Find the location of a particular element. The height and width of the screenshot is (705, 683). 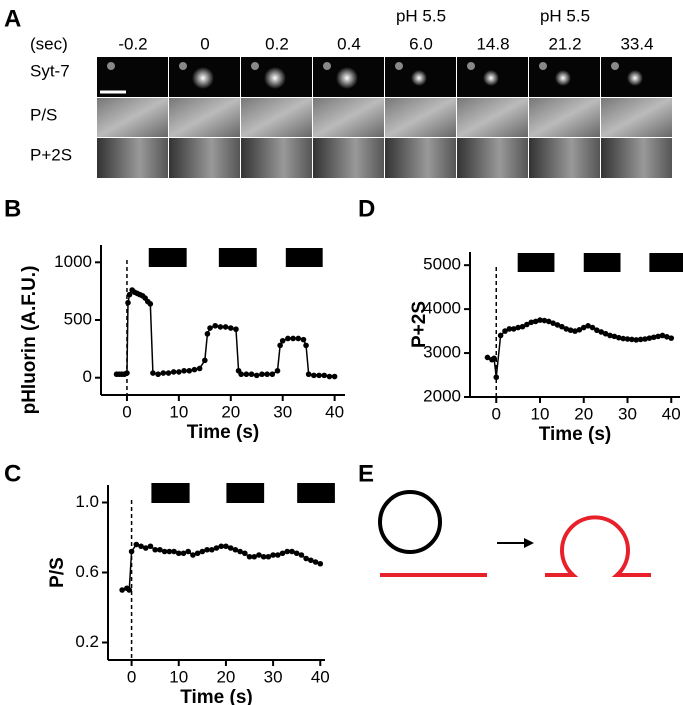

panel-label: C is located at coordinates (12, 473).